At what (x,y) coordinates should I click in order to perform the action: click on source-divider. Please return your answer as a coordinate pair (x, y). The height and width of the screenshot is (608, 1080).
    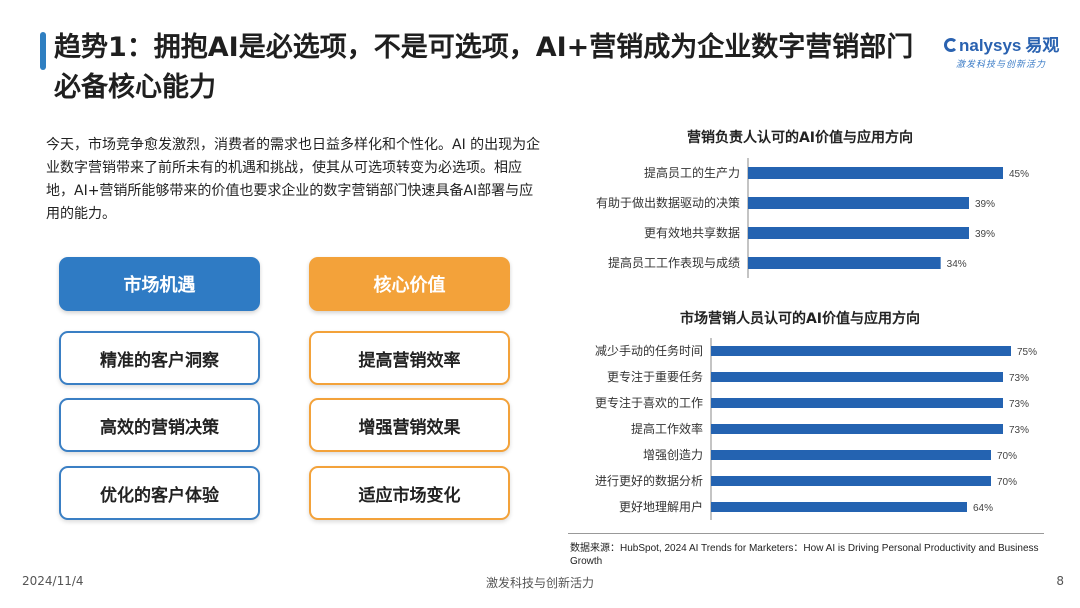
    Looking at the image, I should click on (806, 533).